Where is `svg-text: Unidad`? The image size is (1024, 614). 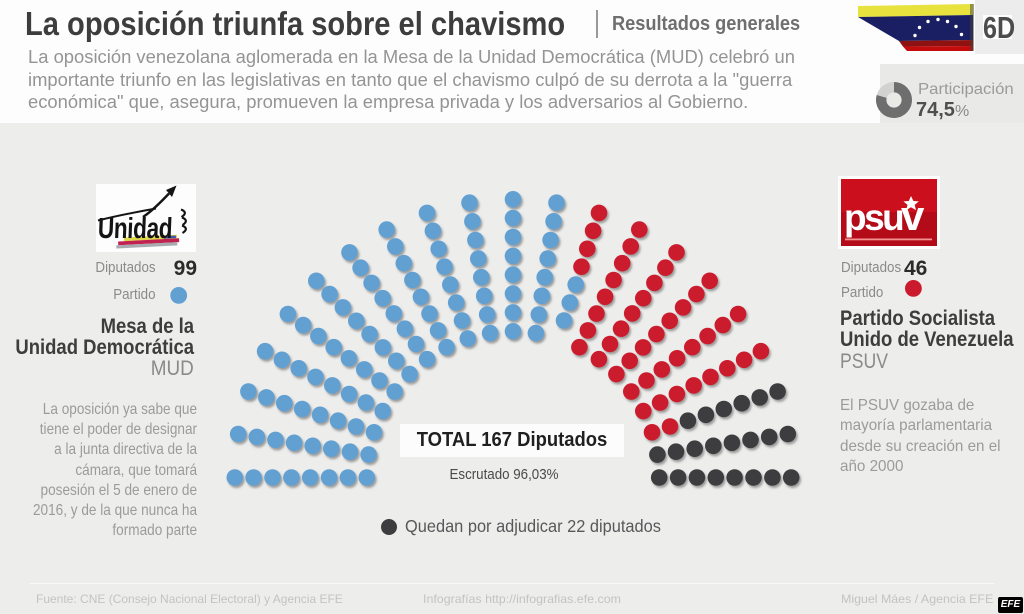 svg-text: Unidad is located at coordinates (135, 227).